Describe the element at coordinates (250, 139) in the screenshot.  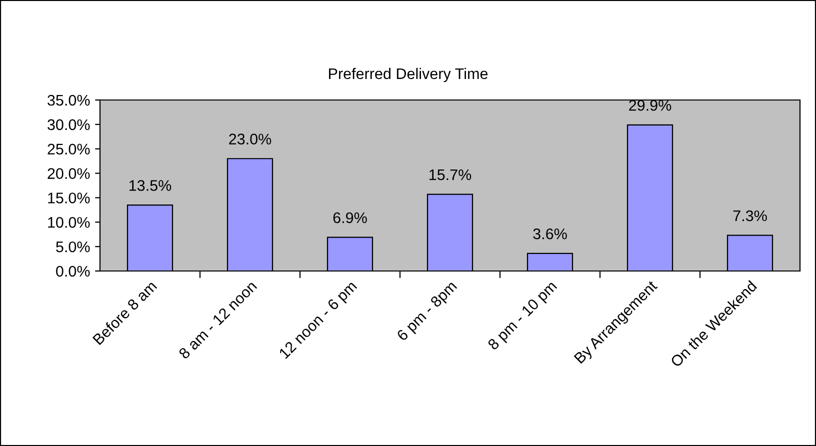
I see `data-label: 23.0%` at that location.